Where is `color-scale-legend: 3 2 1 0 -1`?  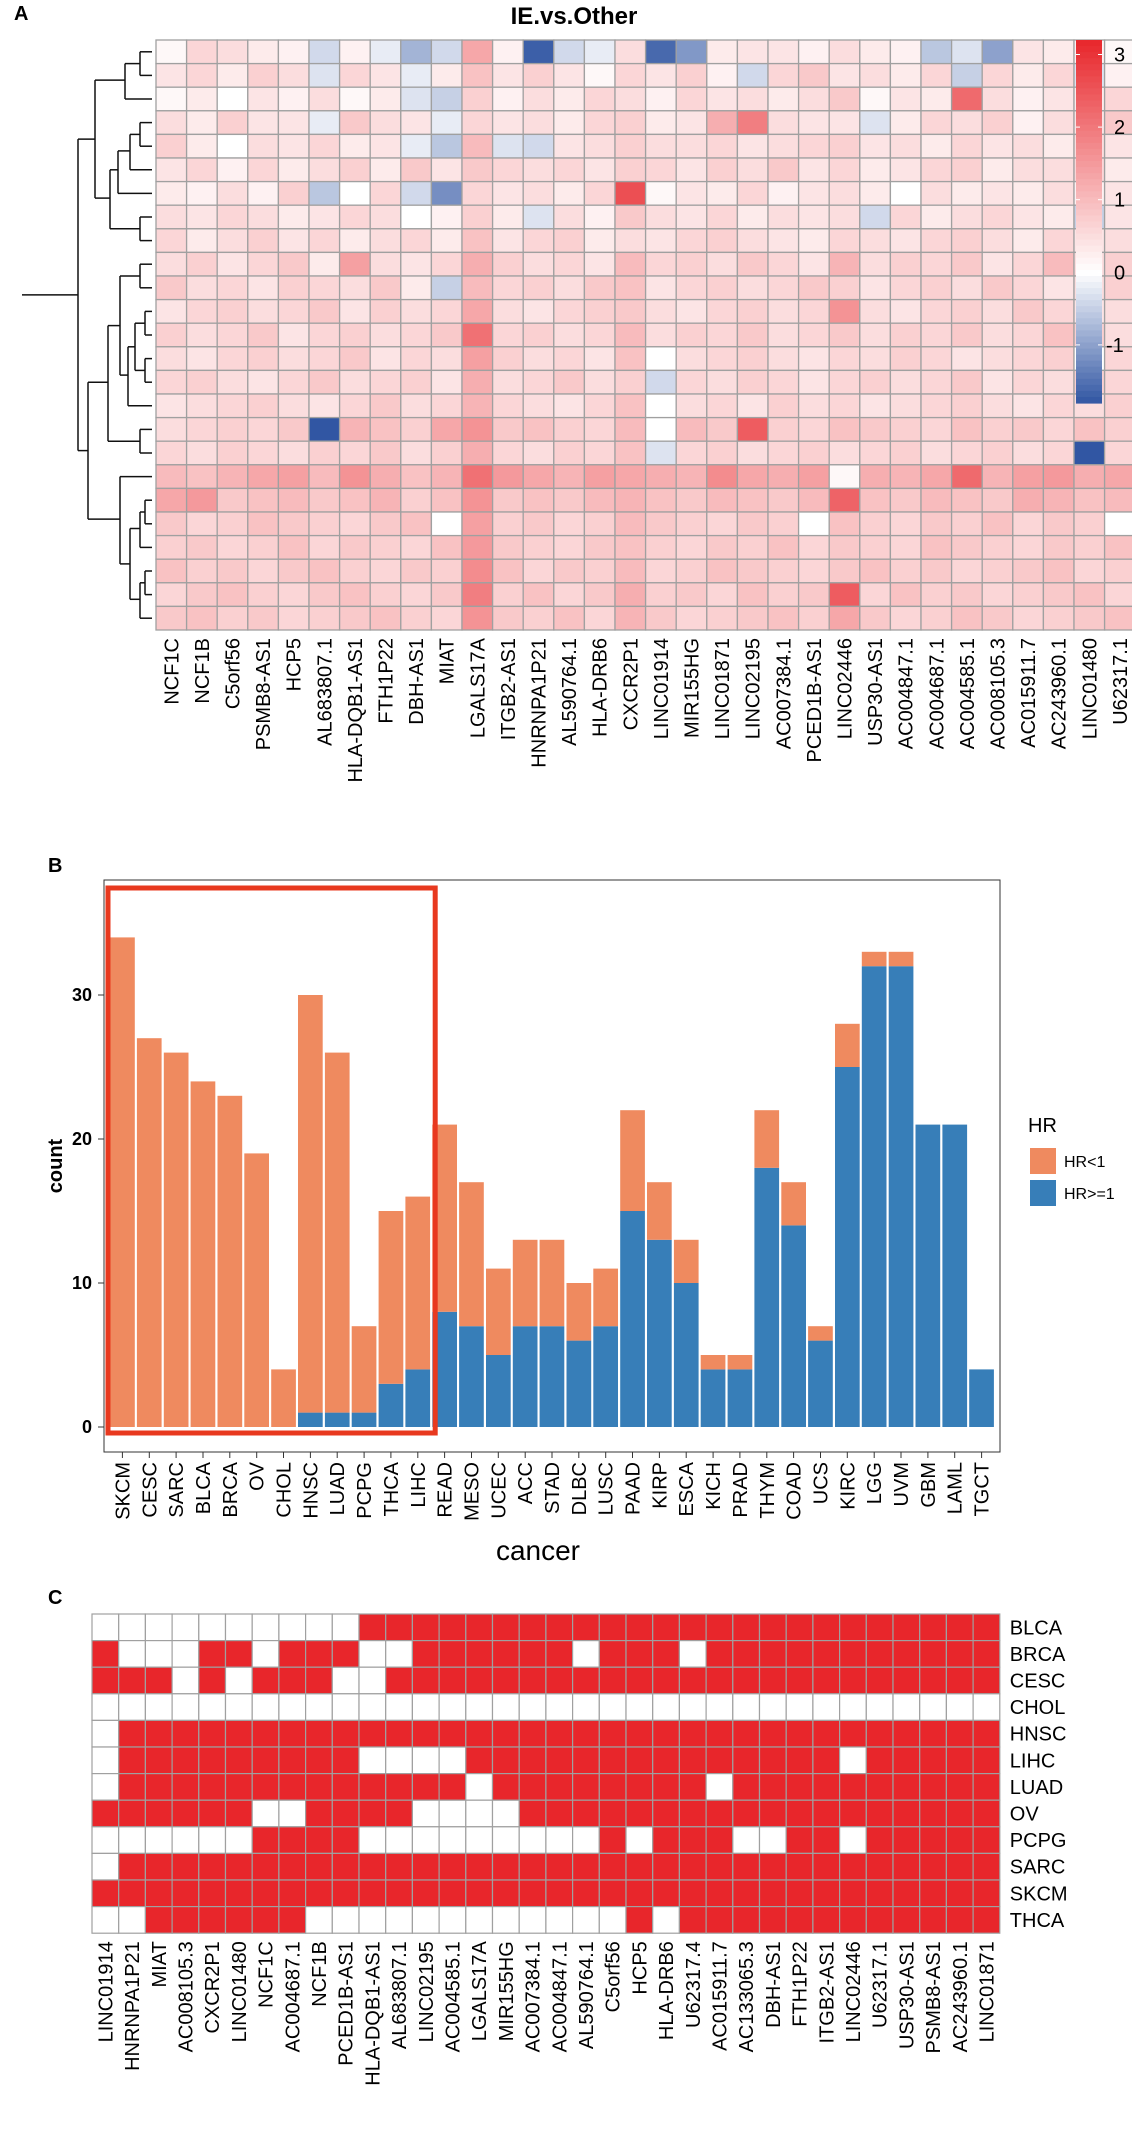
color-scale-legend: 3 2 1 0 -1 is located at coordinates (1100, 222).